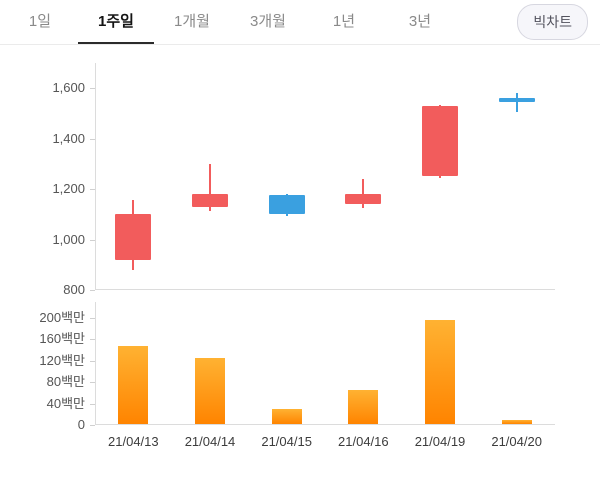 Image resolution: width=600 pixels, height=487 pixels. I want to click on tab-3개월: 3개월, so click(268, 22).